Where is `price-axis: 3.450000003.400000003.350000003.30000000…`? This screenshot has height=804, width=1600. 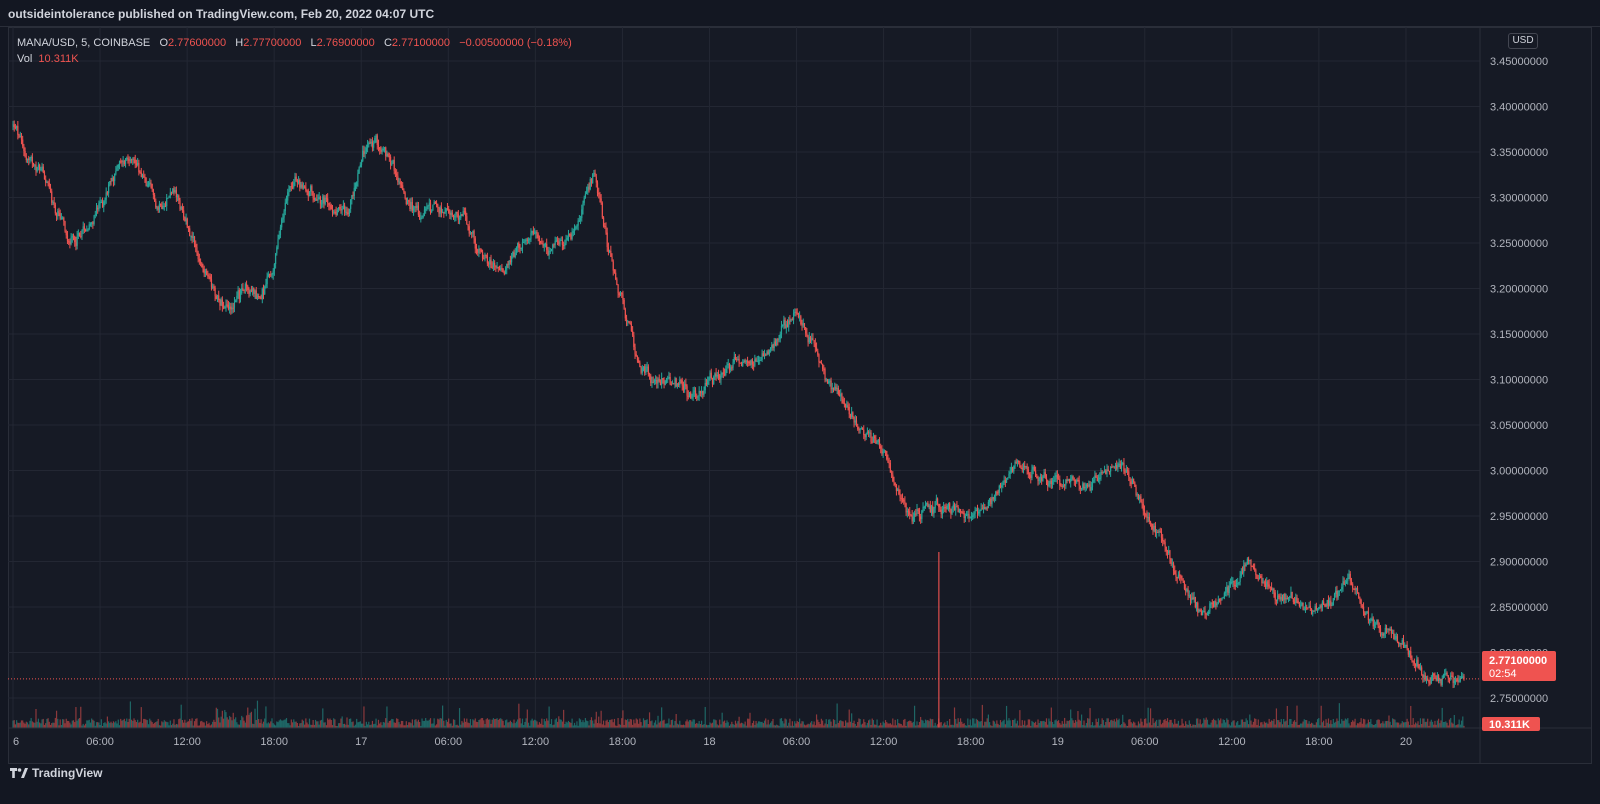 price-axis: 3.450000003.400000003.350000003.30000000… is located at coordinates (1519, 380).